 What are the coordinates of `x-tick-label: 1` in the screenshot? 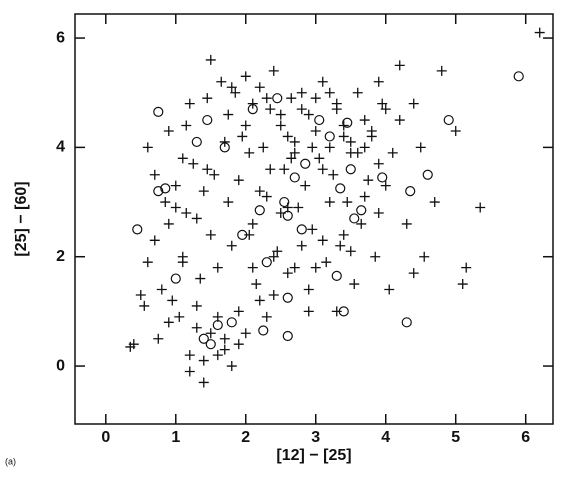 It's located at (175, 437).